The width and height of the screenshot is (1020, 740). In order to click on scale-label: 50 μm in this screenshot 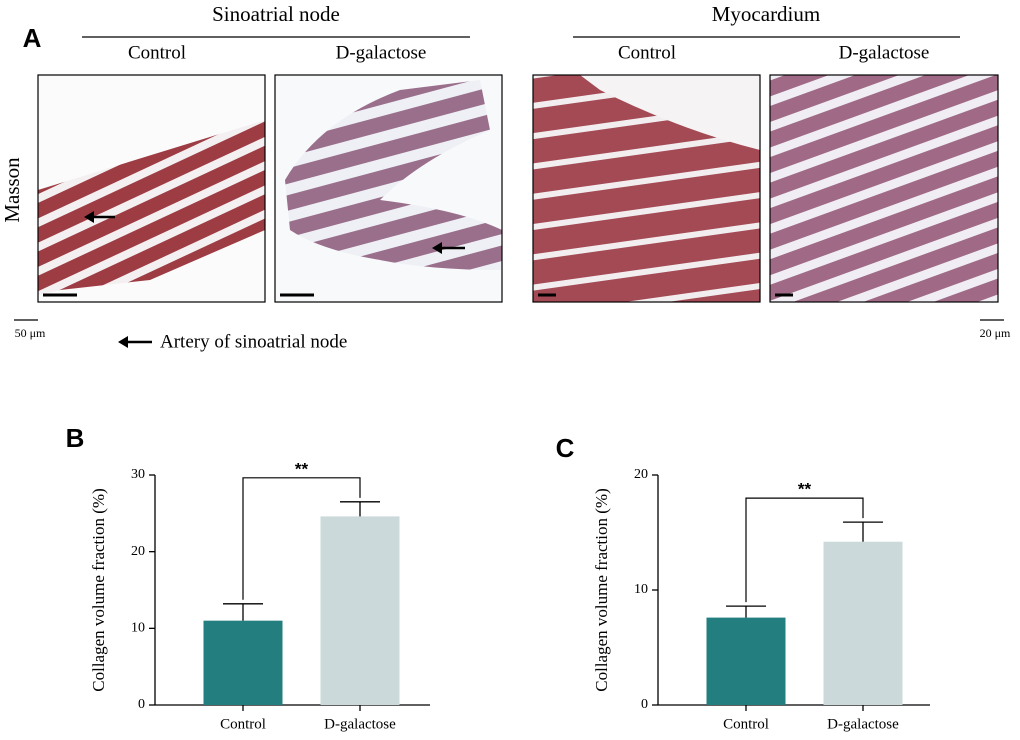, I will do `click(30, 333)`.